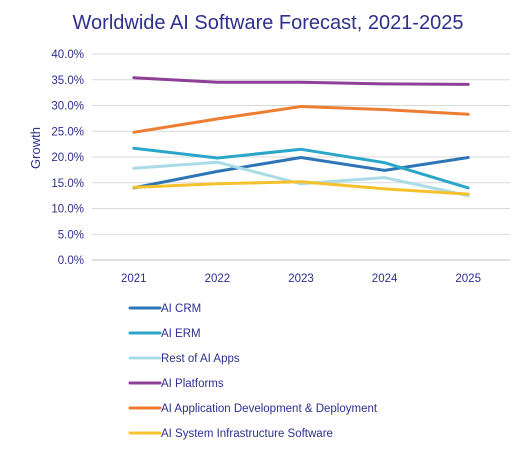  I want to click on y-tick-label: 10.0%, so click(67, 210).